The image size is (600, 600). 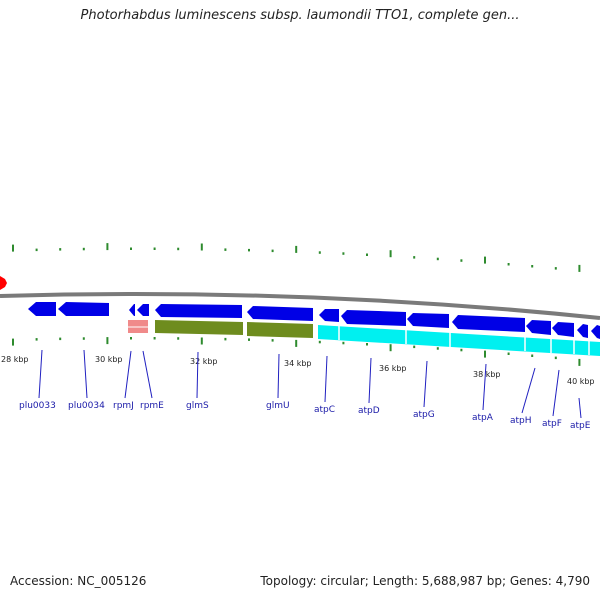 I want to click on gene-feature-atpG, so click(x=428, y=320).